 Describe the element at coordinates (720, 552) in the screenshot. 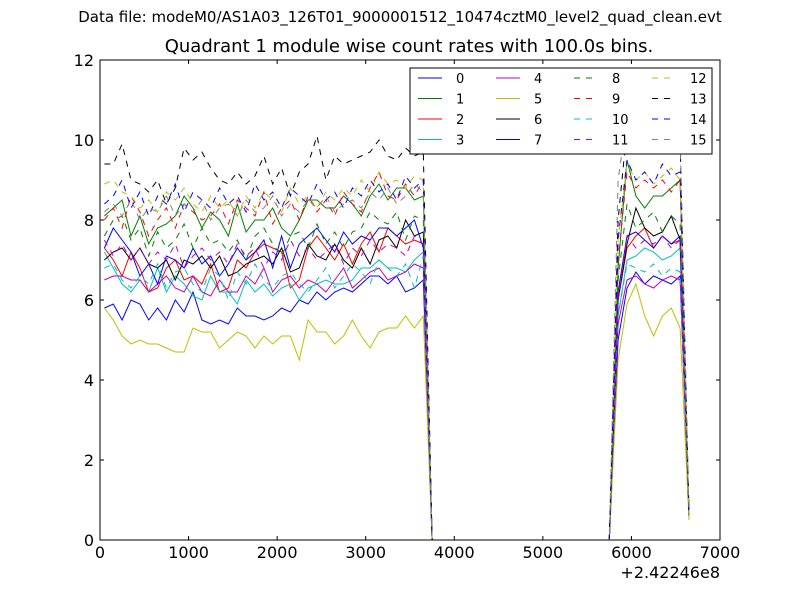

I see `x-tick-label: 7000` at that location.